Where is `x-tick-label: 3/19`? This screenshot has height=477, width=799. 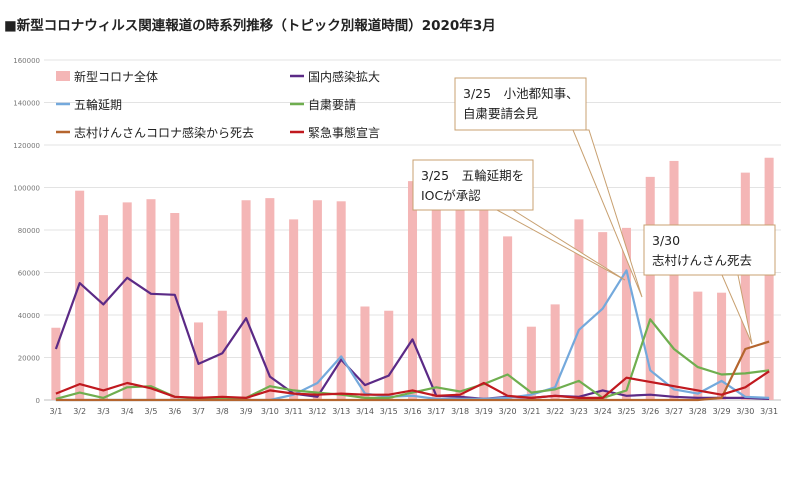
x-tick-label: 3/19 is located at coordinates (484, 411).